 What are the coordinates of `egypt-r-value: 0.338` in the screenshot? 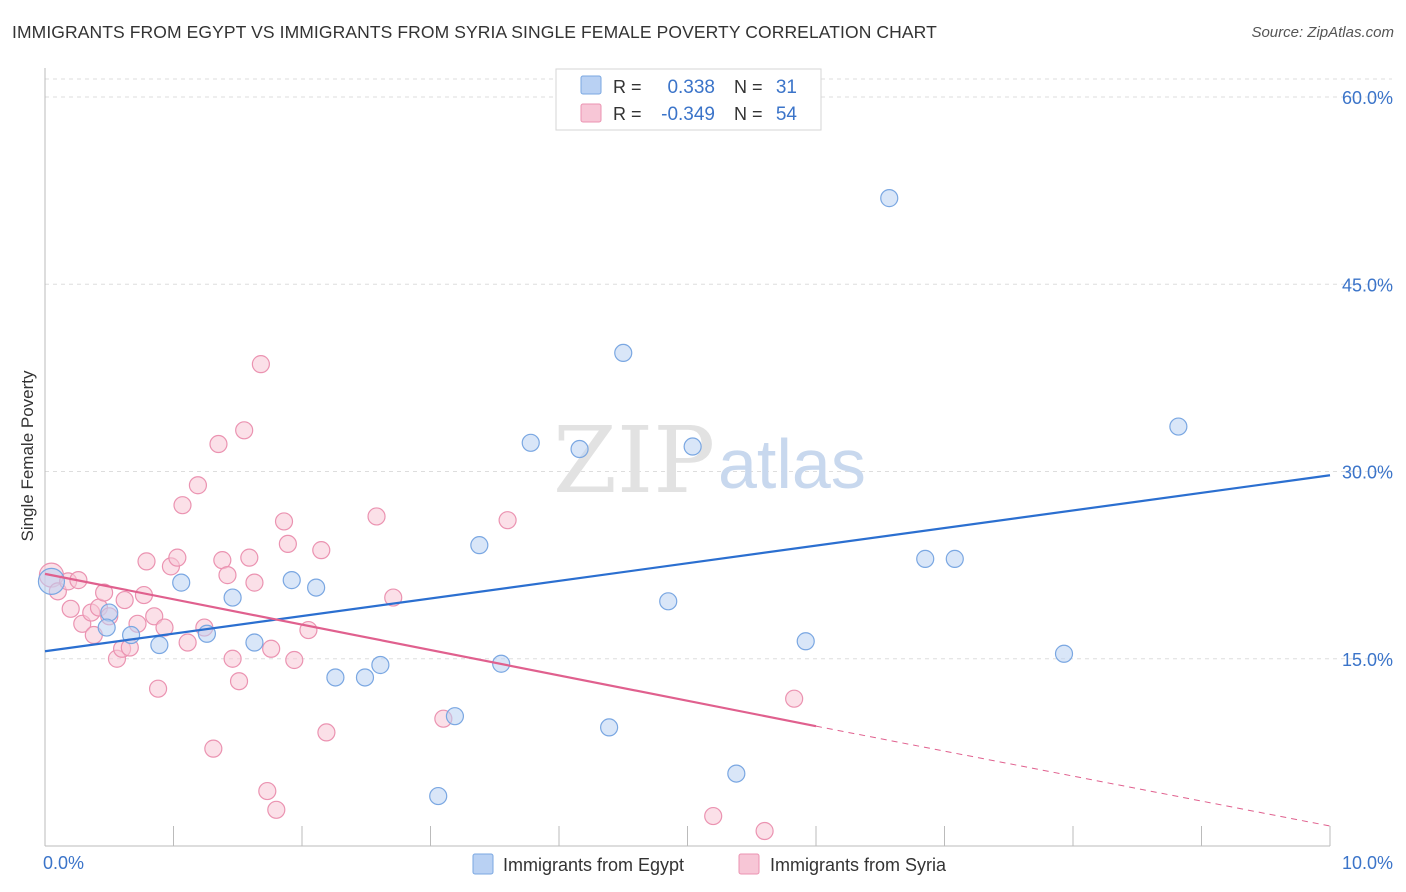 It's located at (691, 87).